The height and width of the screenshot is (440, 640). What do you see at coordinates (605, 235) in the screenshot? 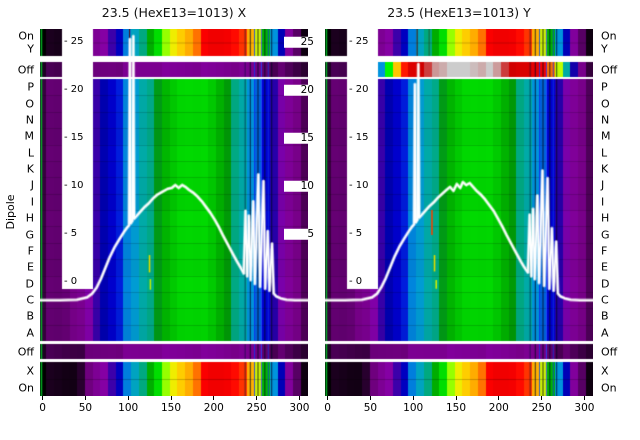
I see `row-label-right: G` at bounding box center [605, 235].